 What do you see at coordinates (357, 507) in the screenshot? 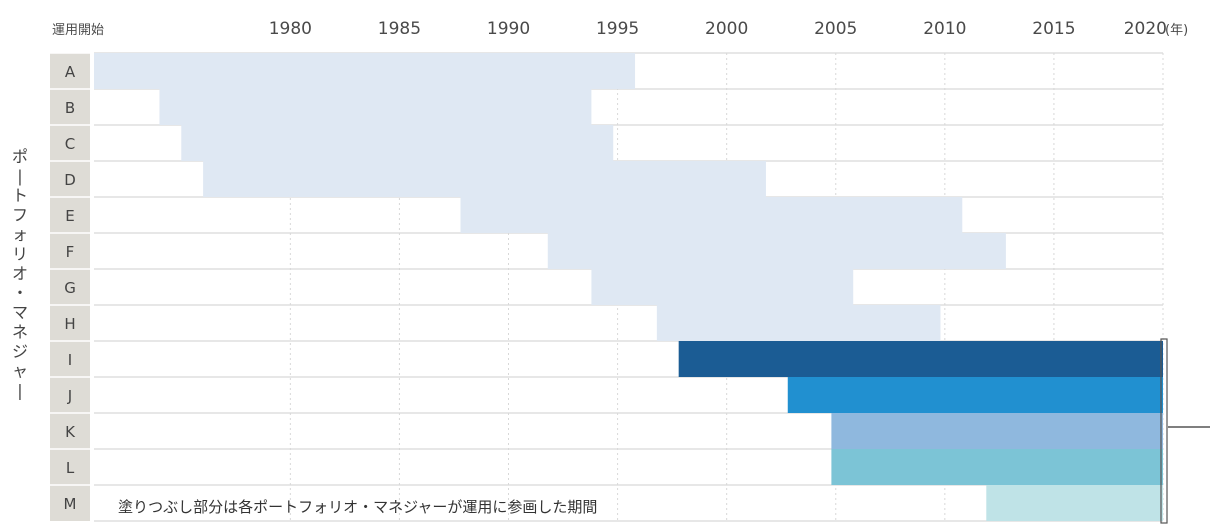
I see `chart-annotation: 塗りつぶし部分は各ポートフォリオ・マネジャーが運用に参画した期間` at bounding box center [357, 507].